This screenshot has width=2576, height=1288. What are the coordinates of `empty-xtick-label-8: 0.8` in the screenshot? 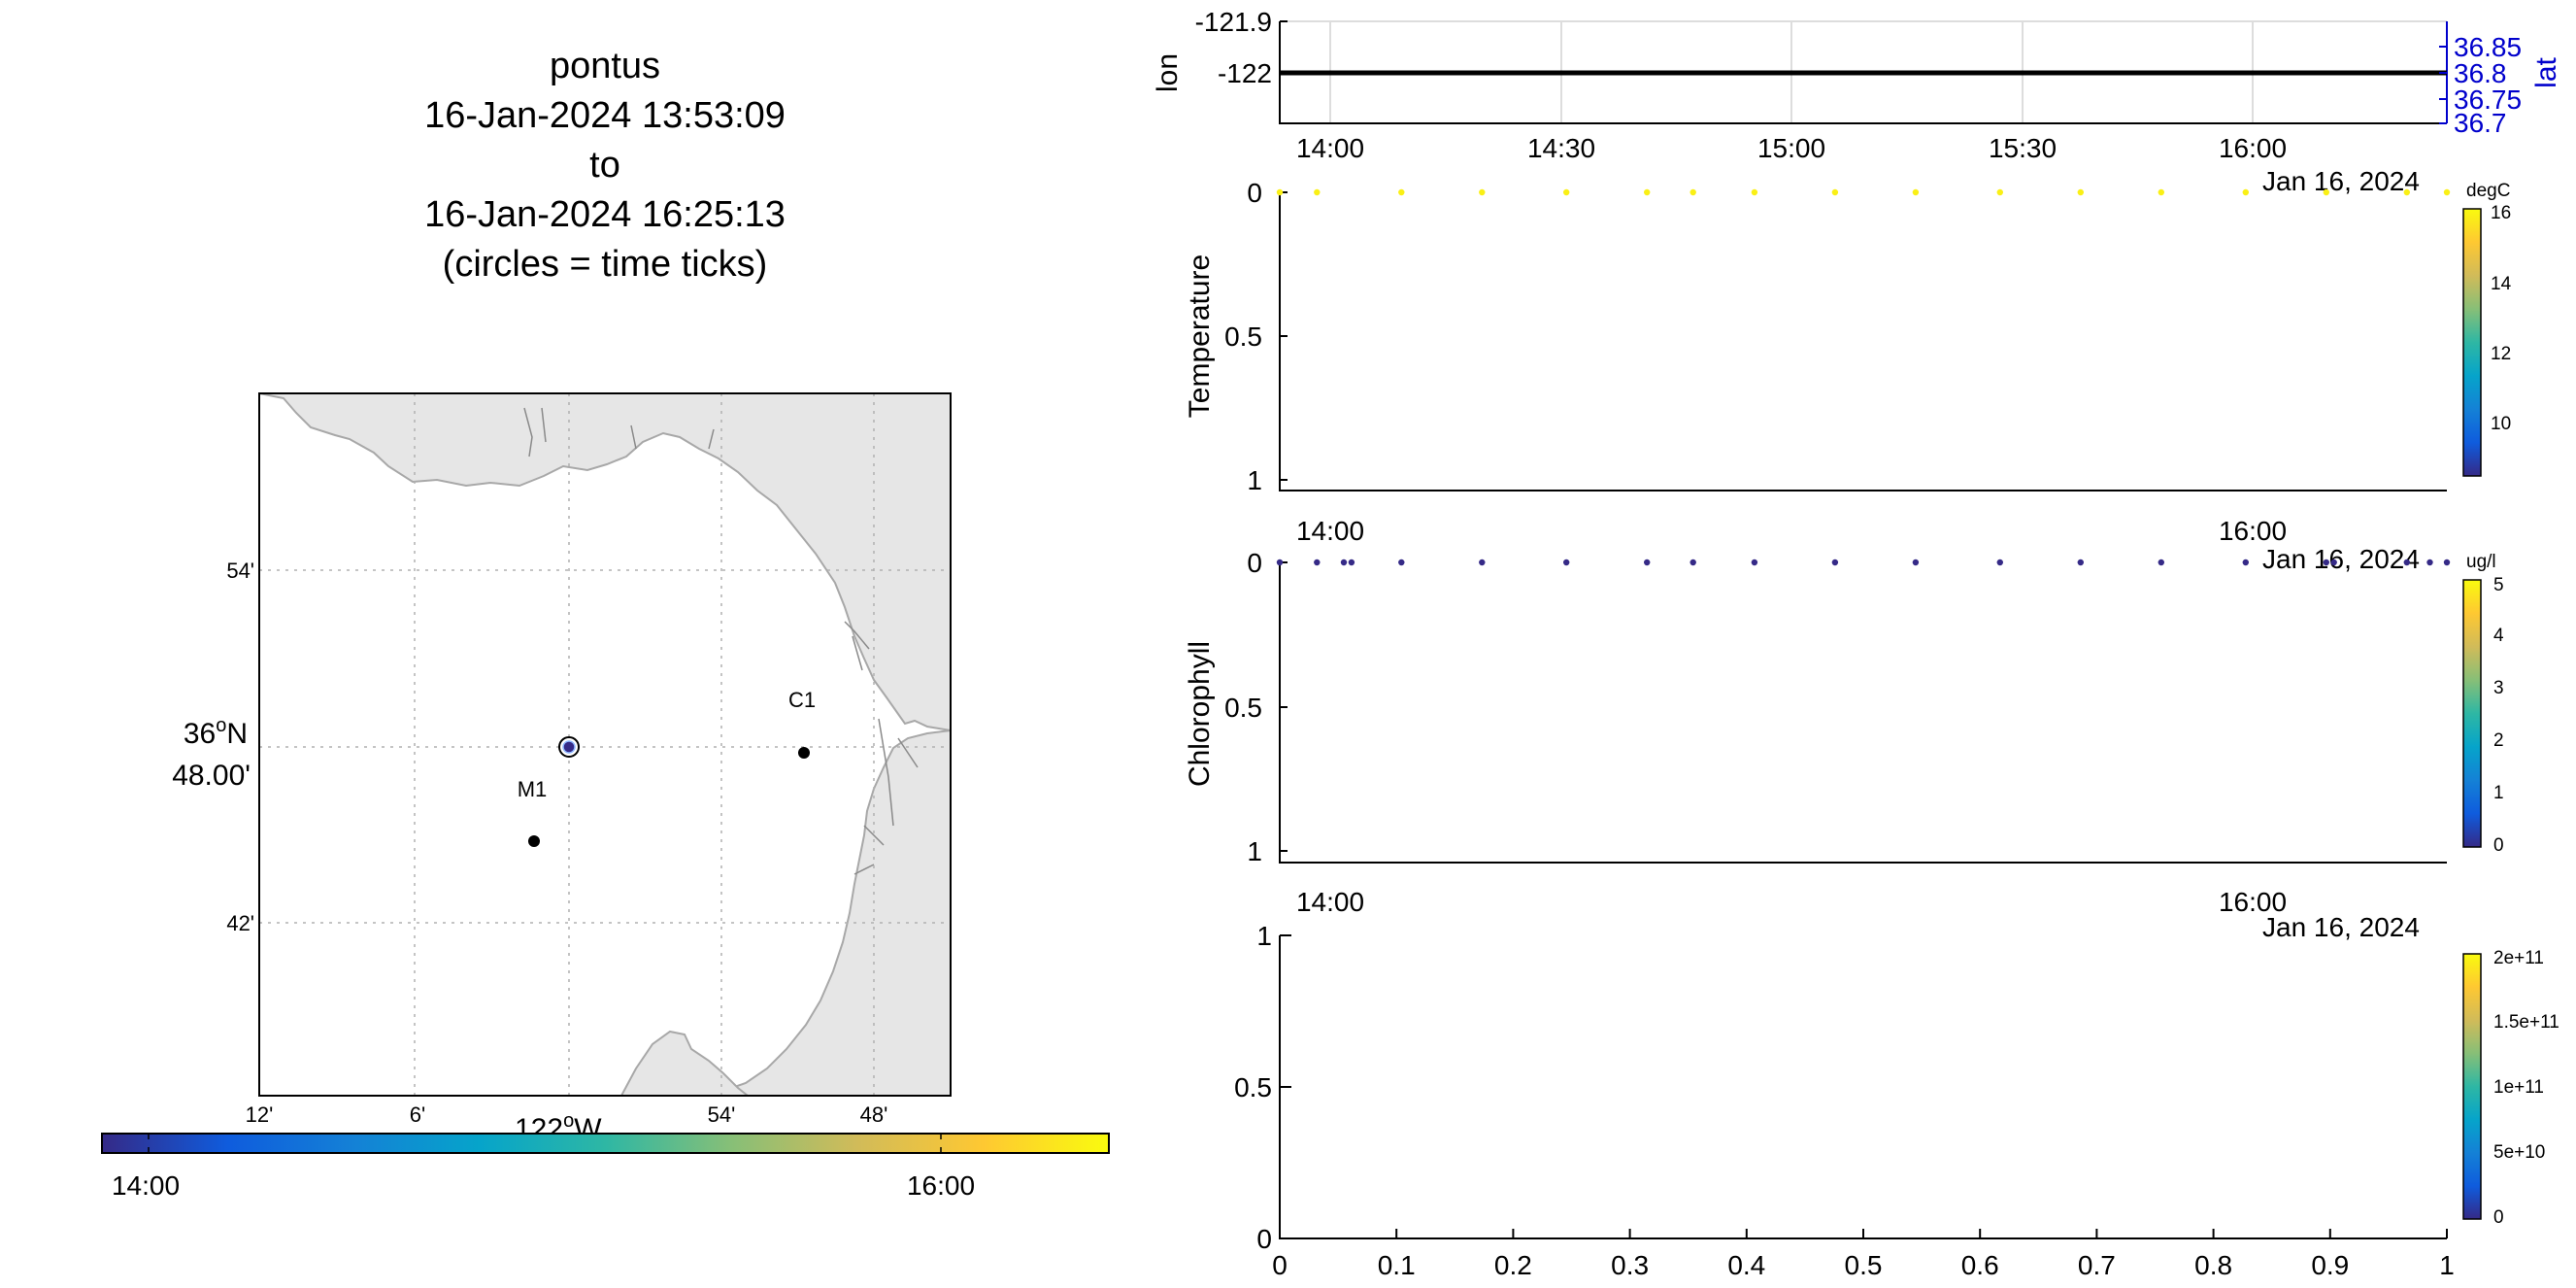 It's located at (2213, 1265).